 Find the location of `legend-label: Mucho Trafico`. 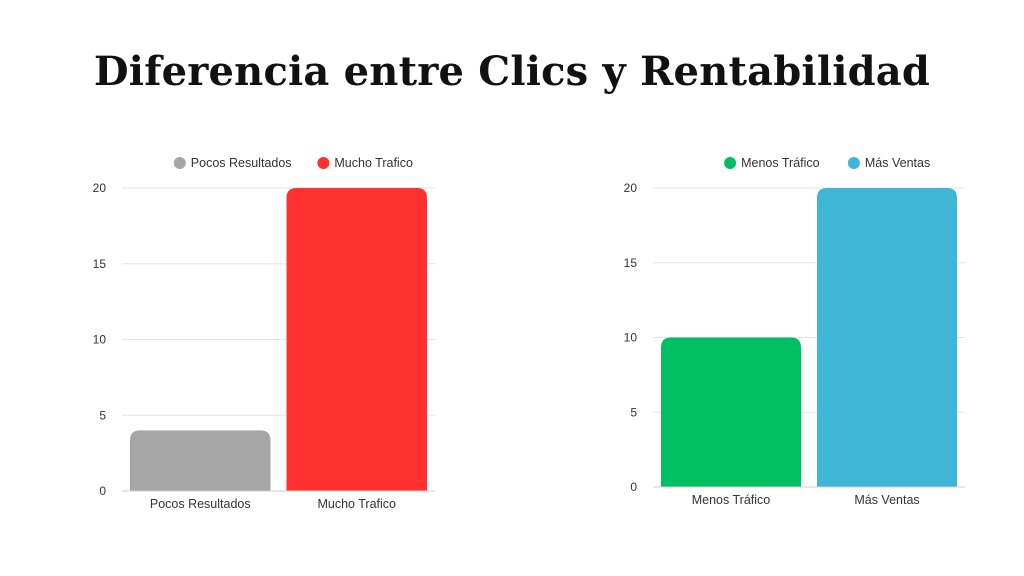

legend-label: Mucho Trafico is located at coordinates (373, 163).